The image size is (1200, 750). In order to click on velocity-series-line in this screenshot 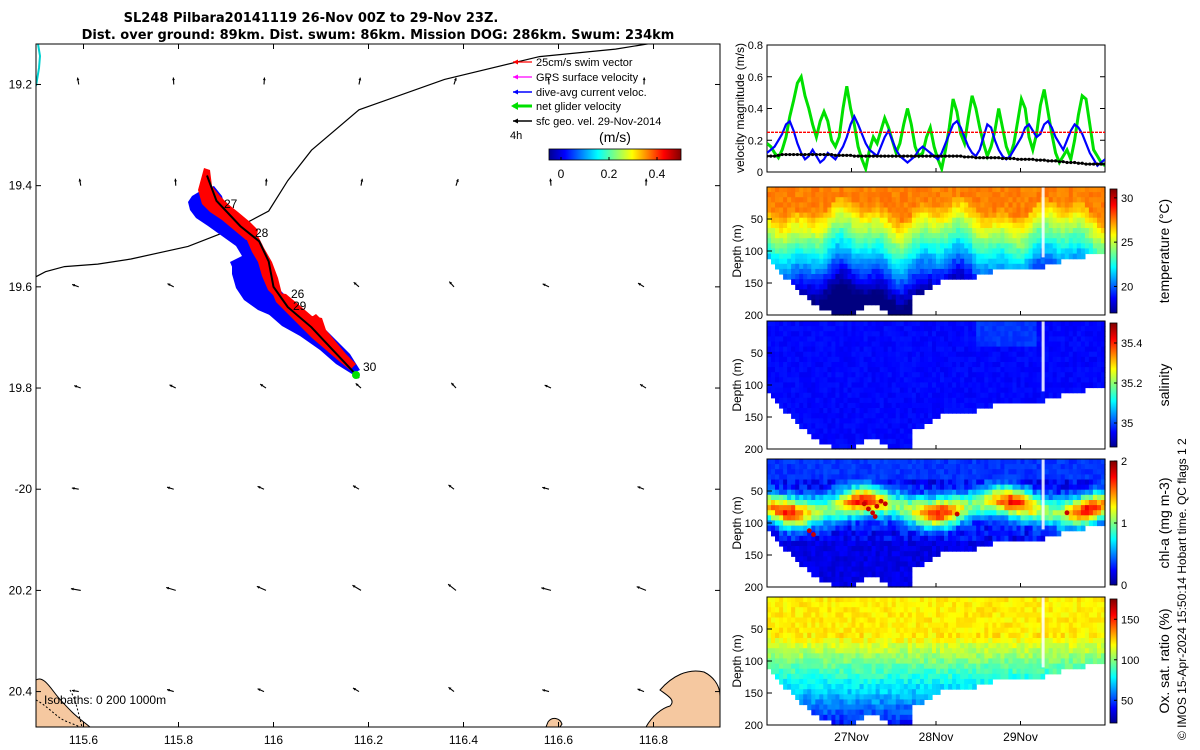, I will do `click(936, 122)`.